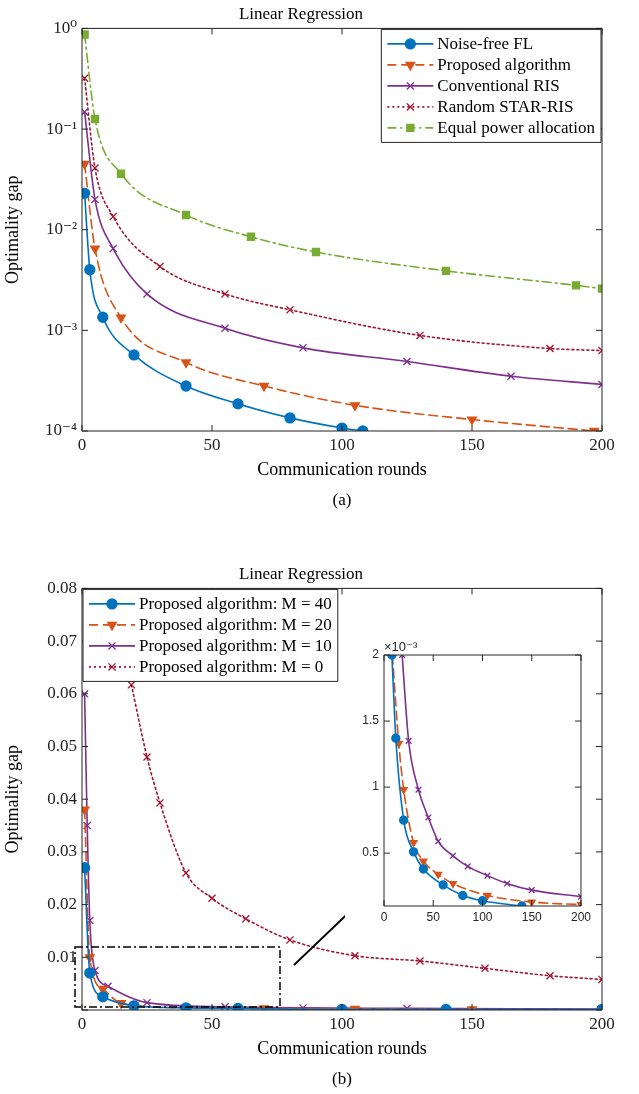 The width and height of the screenshot is (639, 1094). Describe the element at coordinates (504, 65) in the screenshot. I see `legend-label: Proposed algorithm` at that location.